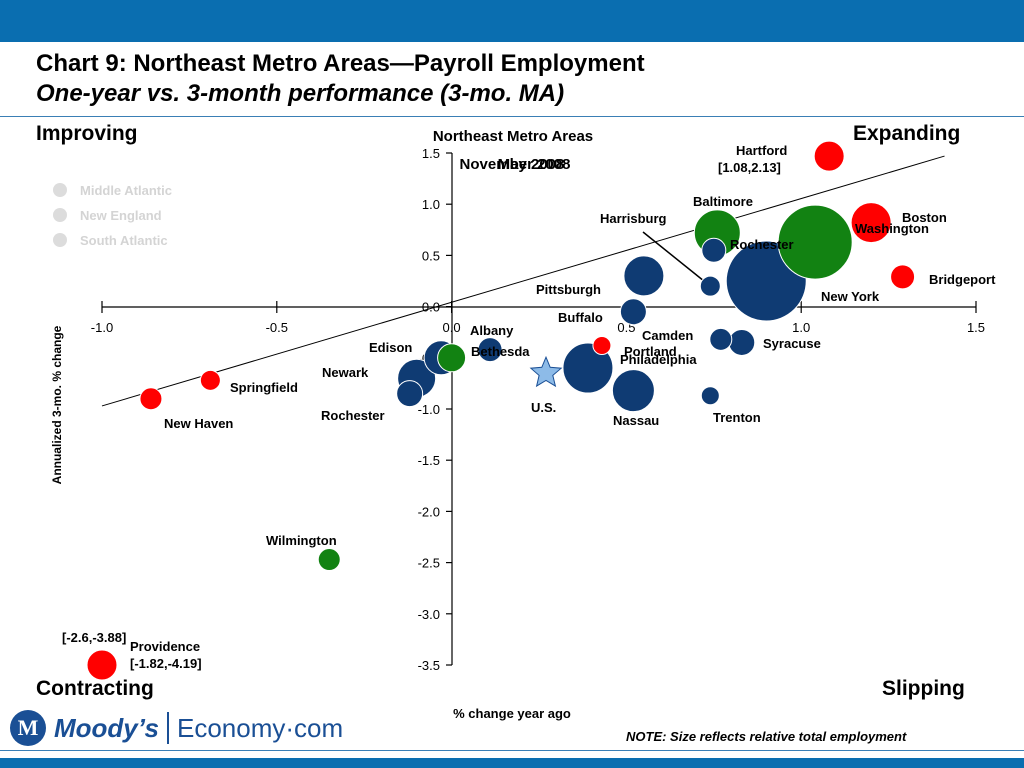 The image size is (1024, 768). Describe the element at coordinates (543, 407) in the screenshot. I see `label-u-s-: U.S.` at that location.